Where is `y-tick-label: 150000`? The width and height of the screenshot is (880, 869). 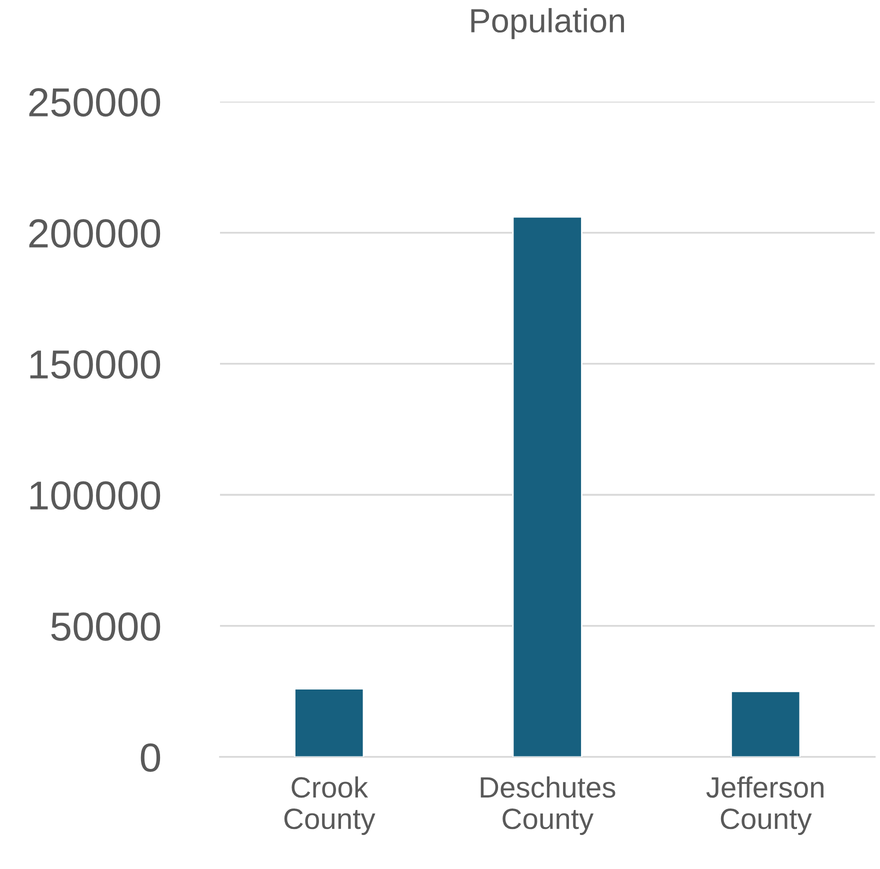
y-tick-label: 150000 is located at coordinates (95, 364).